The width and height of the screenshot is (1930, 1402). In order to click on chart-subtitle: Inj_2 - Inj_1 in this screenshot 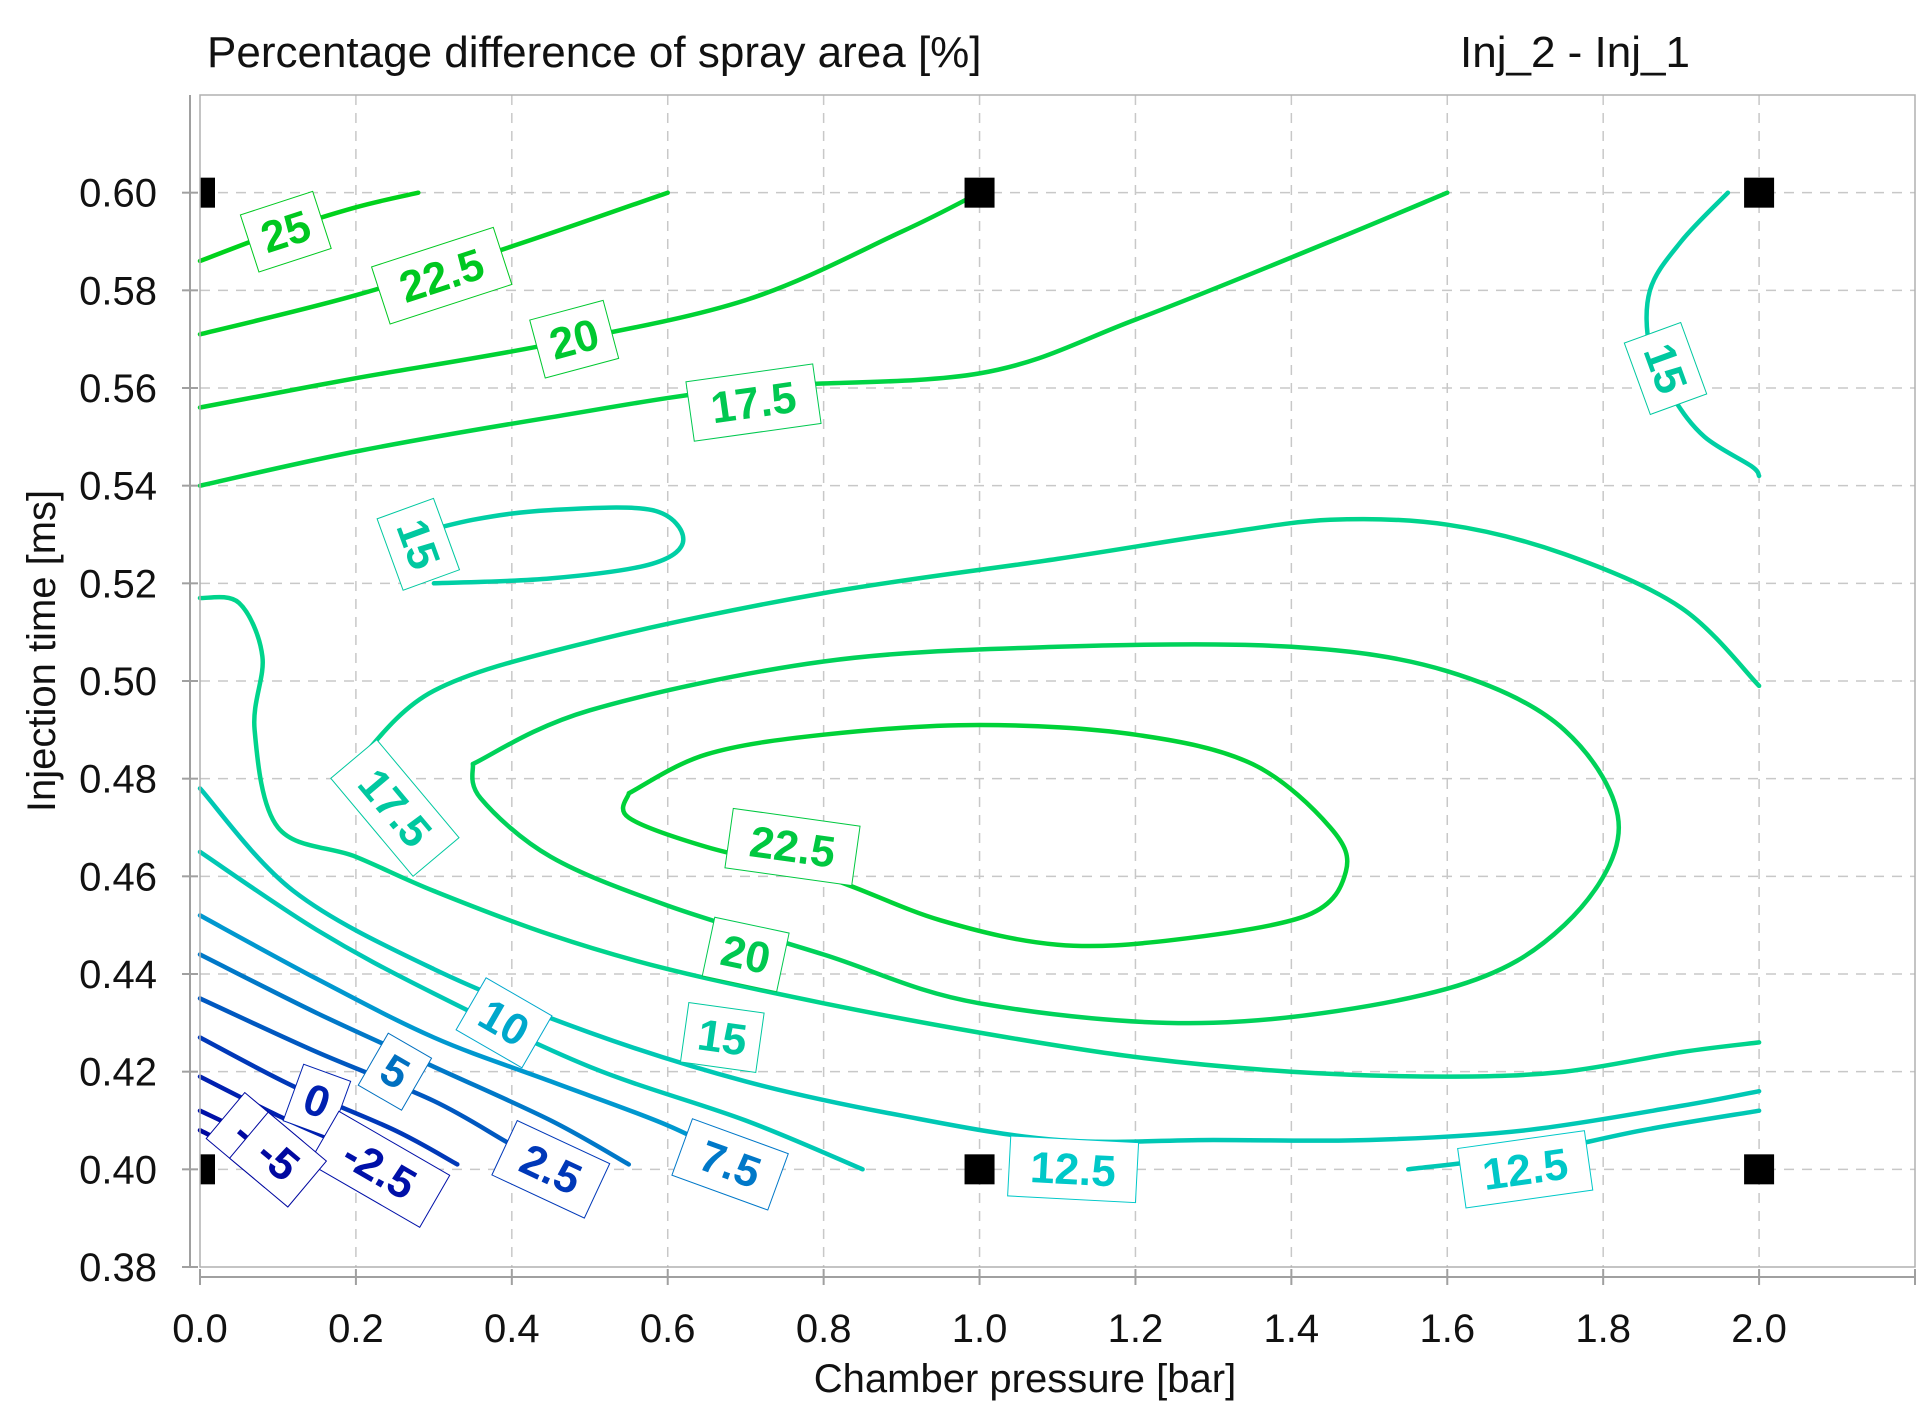, I will do `click(1575, 52)`.